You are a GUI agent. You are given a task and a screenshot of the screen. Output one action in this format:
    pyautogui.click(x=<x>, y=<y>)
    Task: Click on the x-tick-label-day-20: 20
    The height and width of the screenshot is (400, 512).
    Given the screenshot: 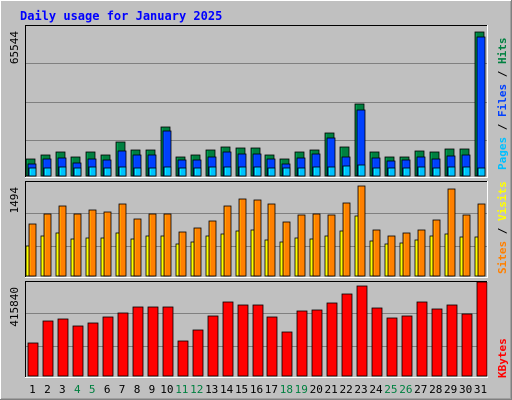 What is the action you would take?
    pyautogui.click(x=316, y=389)
    